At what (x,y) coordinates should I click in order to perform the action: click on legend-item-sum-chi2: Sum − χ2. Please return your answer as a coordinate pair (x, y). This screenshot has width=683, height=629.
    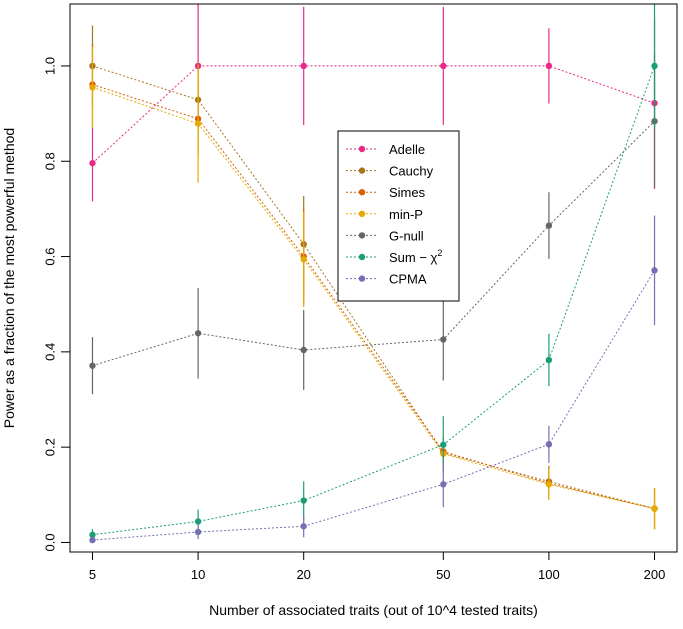
    Looking at the image, I should click on (394, 256).